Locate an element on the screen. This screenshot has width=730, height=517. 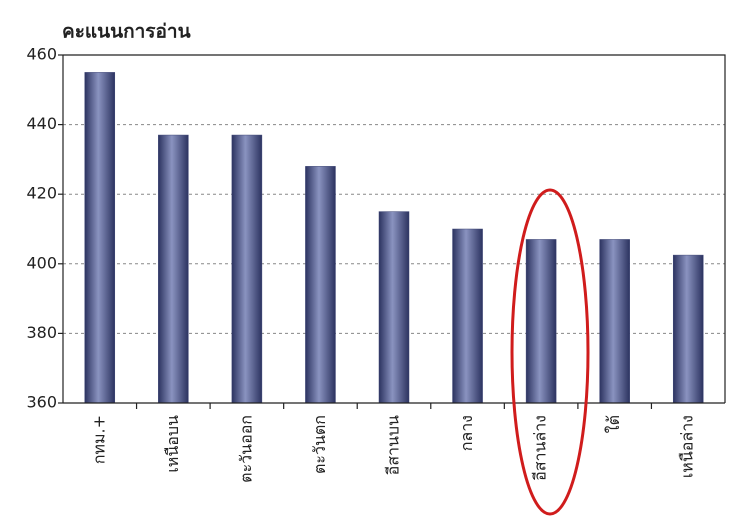
x-tick-label: ใต้ is located at coordinates (613, 424).